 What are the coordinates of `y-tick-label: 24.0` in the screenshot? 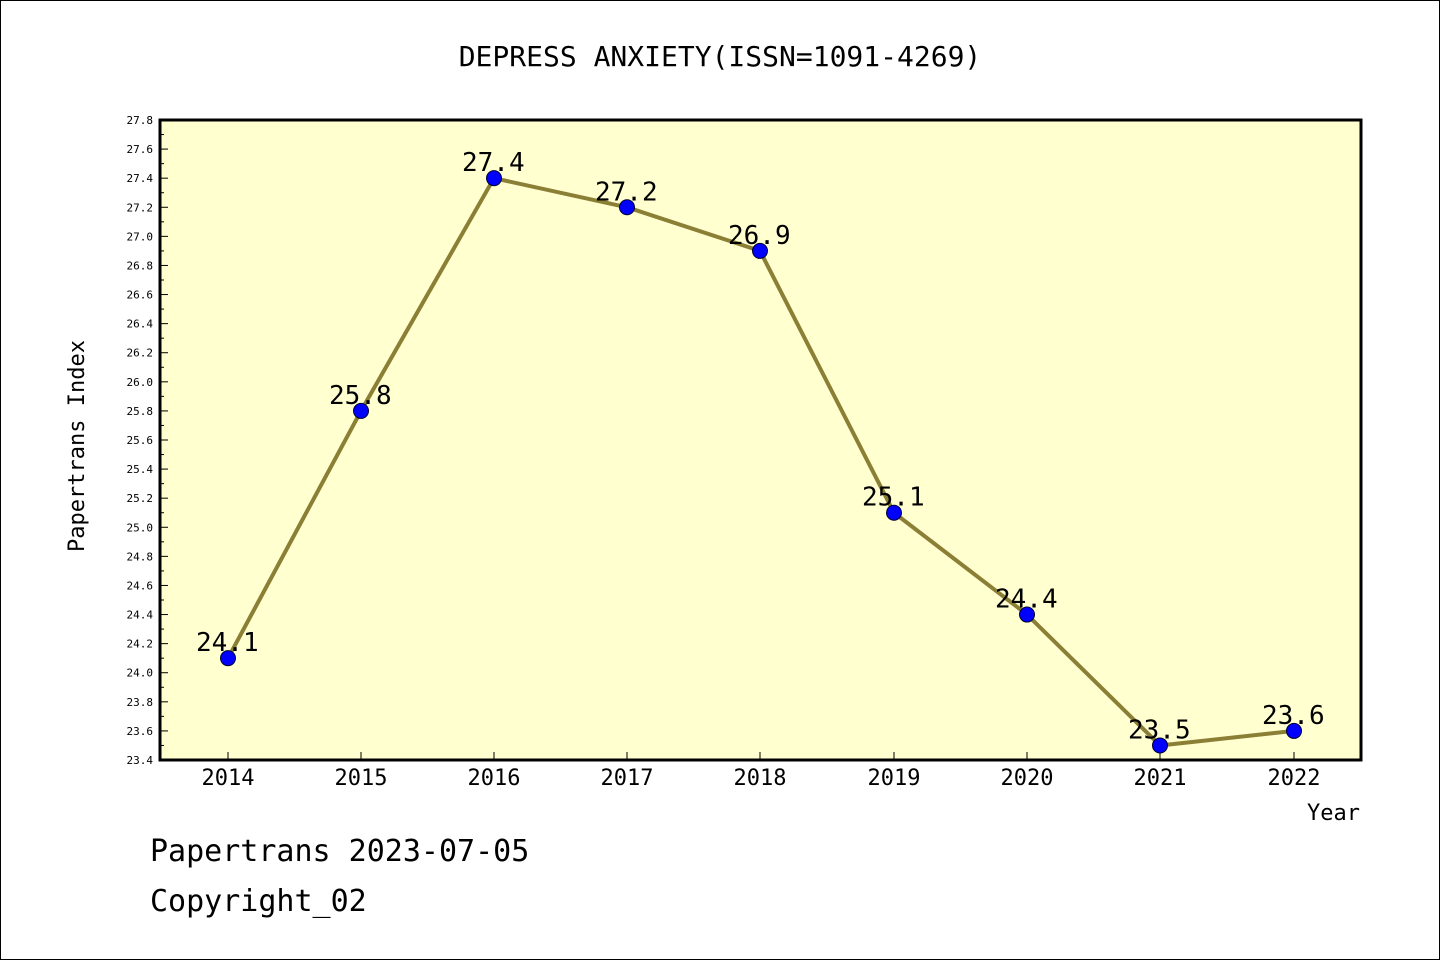 It's located at (140, 673).